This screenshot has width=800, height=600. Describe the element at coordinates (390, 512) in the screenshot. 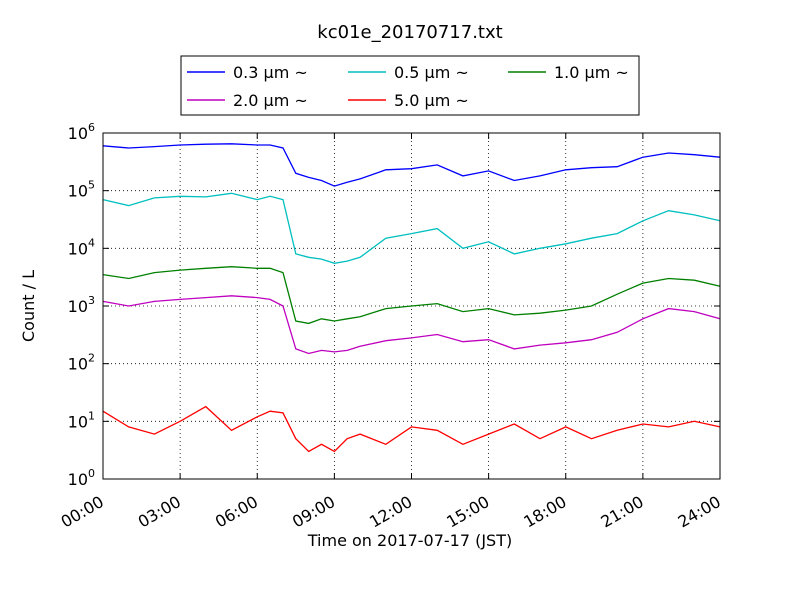

I see `x-tick-label: 12:00` at that location.